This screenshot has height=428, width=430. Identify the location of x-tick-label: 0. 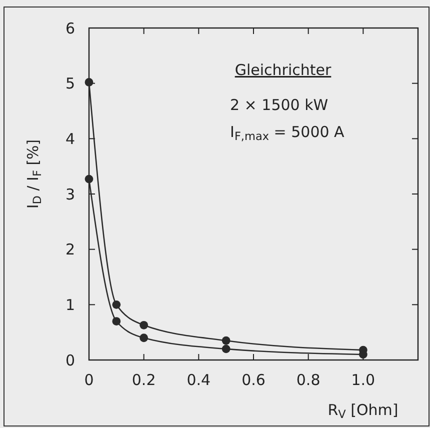
(89, 380).